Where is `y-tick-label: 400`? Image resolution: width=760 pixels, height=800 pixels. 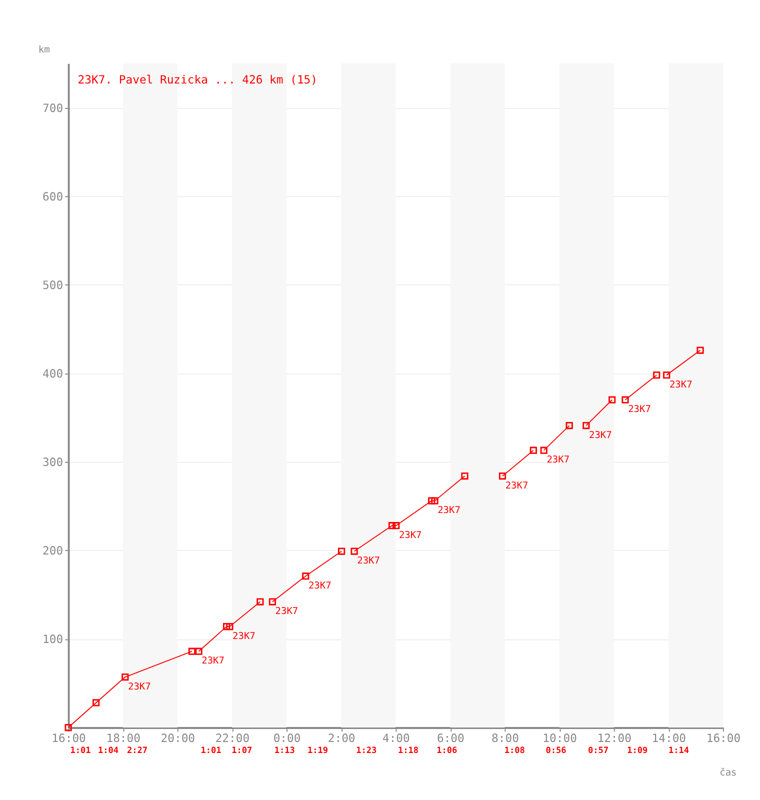 y-tick-label: 400 is located at coordinates (53, 373).